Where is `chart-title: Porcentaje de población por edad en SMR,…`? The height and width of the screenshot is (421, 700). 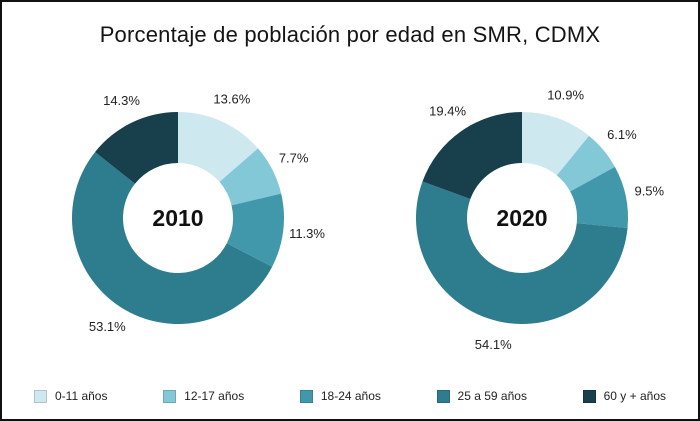 chart-title: Porcentaje de población por edad en SMR,… is located at coordinates (350, 34).